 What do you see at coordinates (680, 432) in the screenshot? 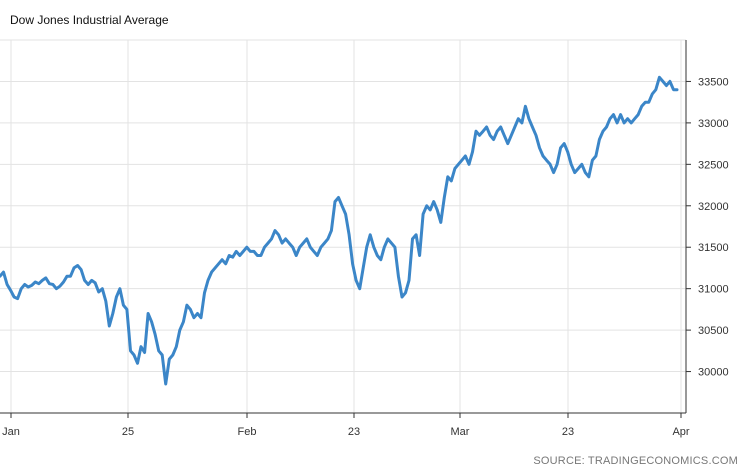
I see `x-tick-label: Apr` at bounding box center [680, 432].